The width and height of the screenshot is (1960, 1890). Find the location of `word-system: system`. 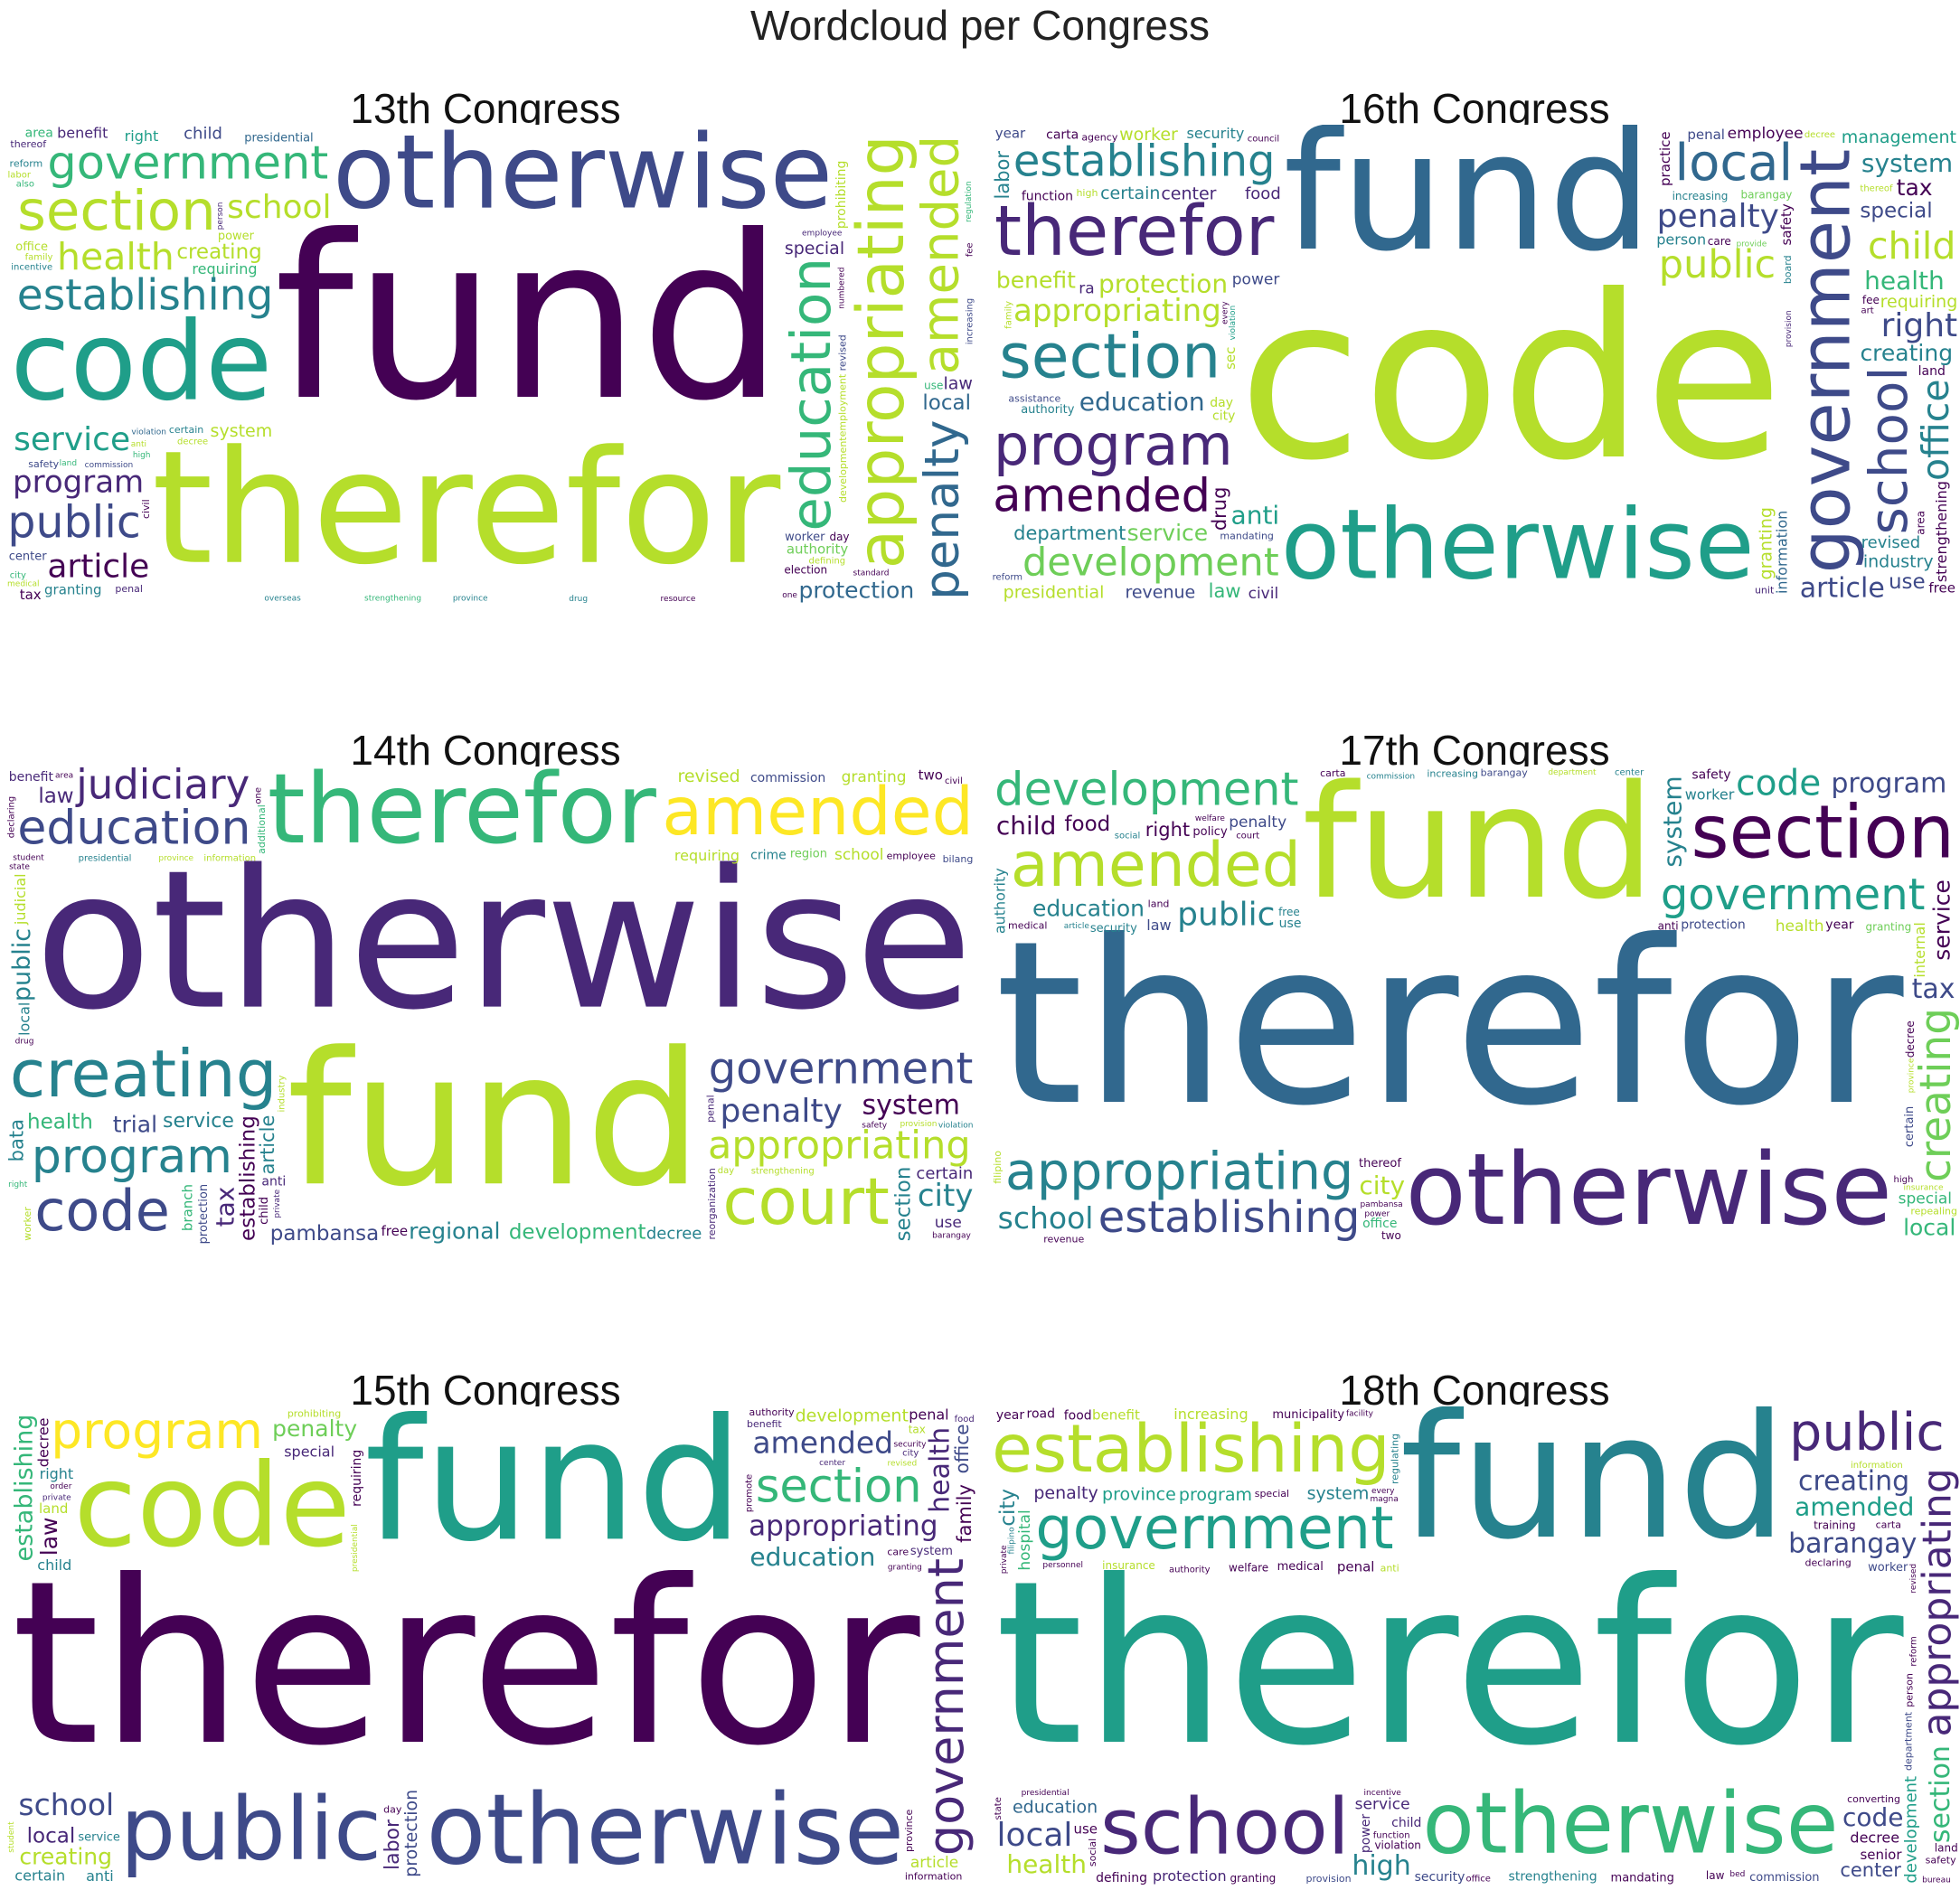

word-system: system is located at coordinates (1673, 822).